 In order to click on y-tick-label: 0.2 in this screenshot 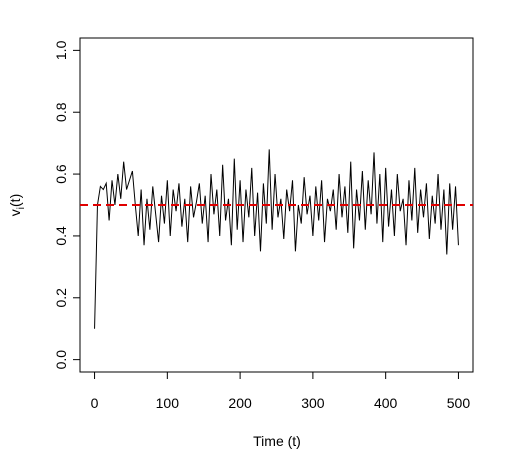, I will do `click(61, 298)`.